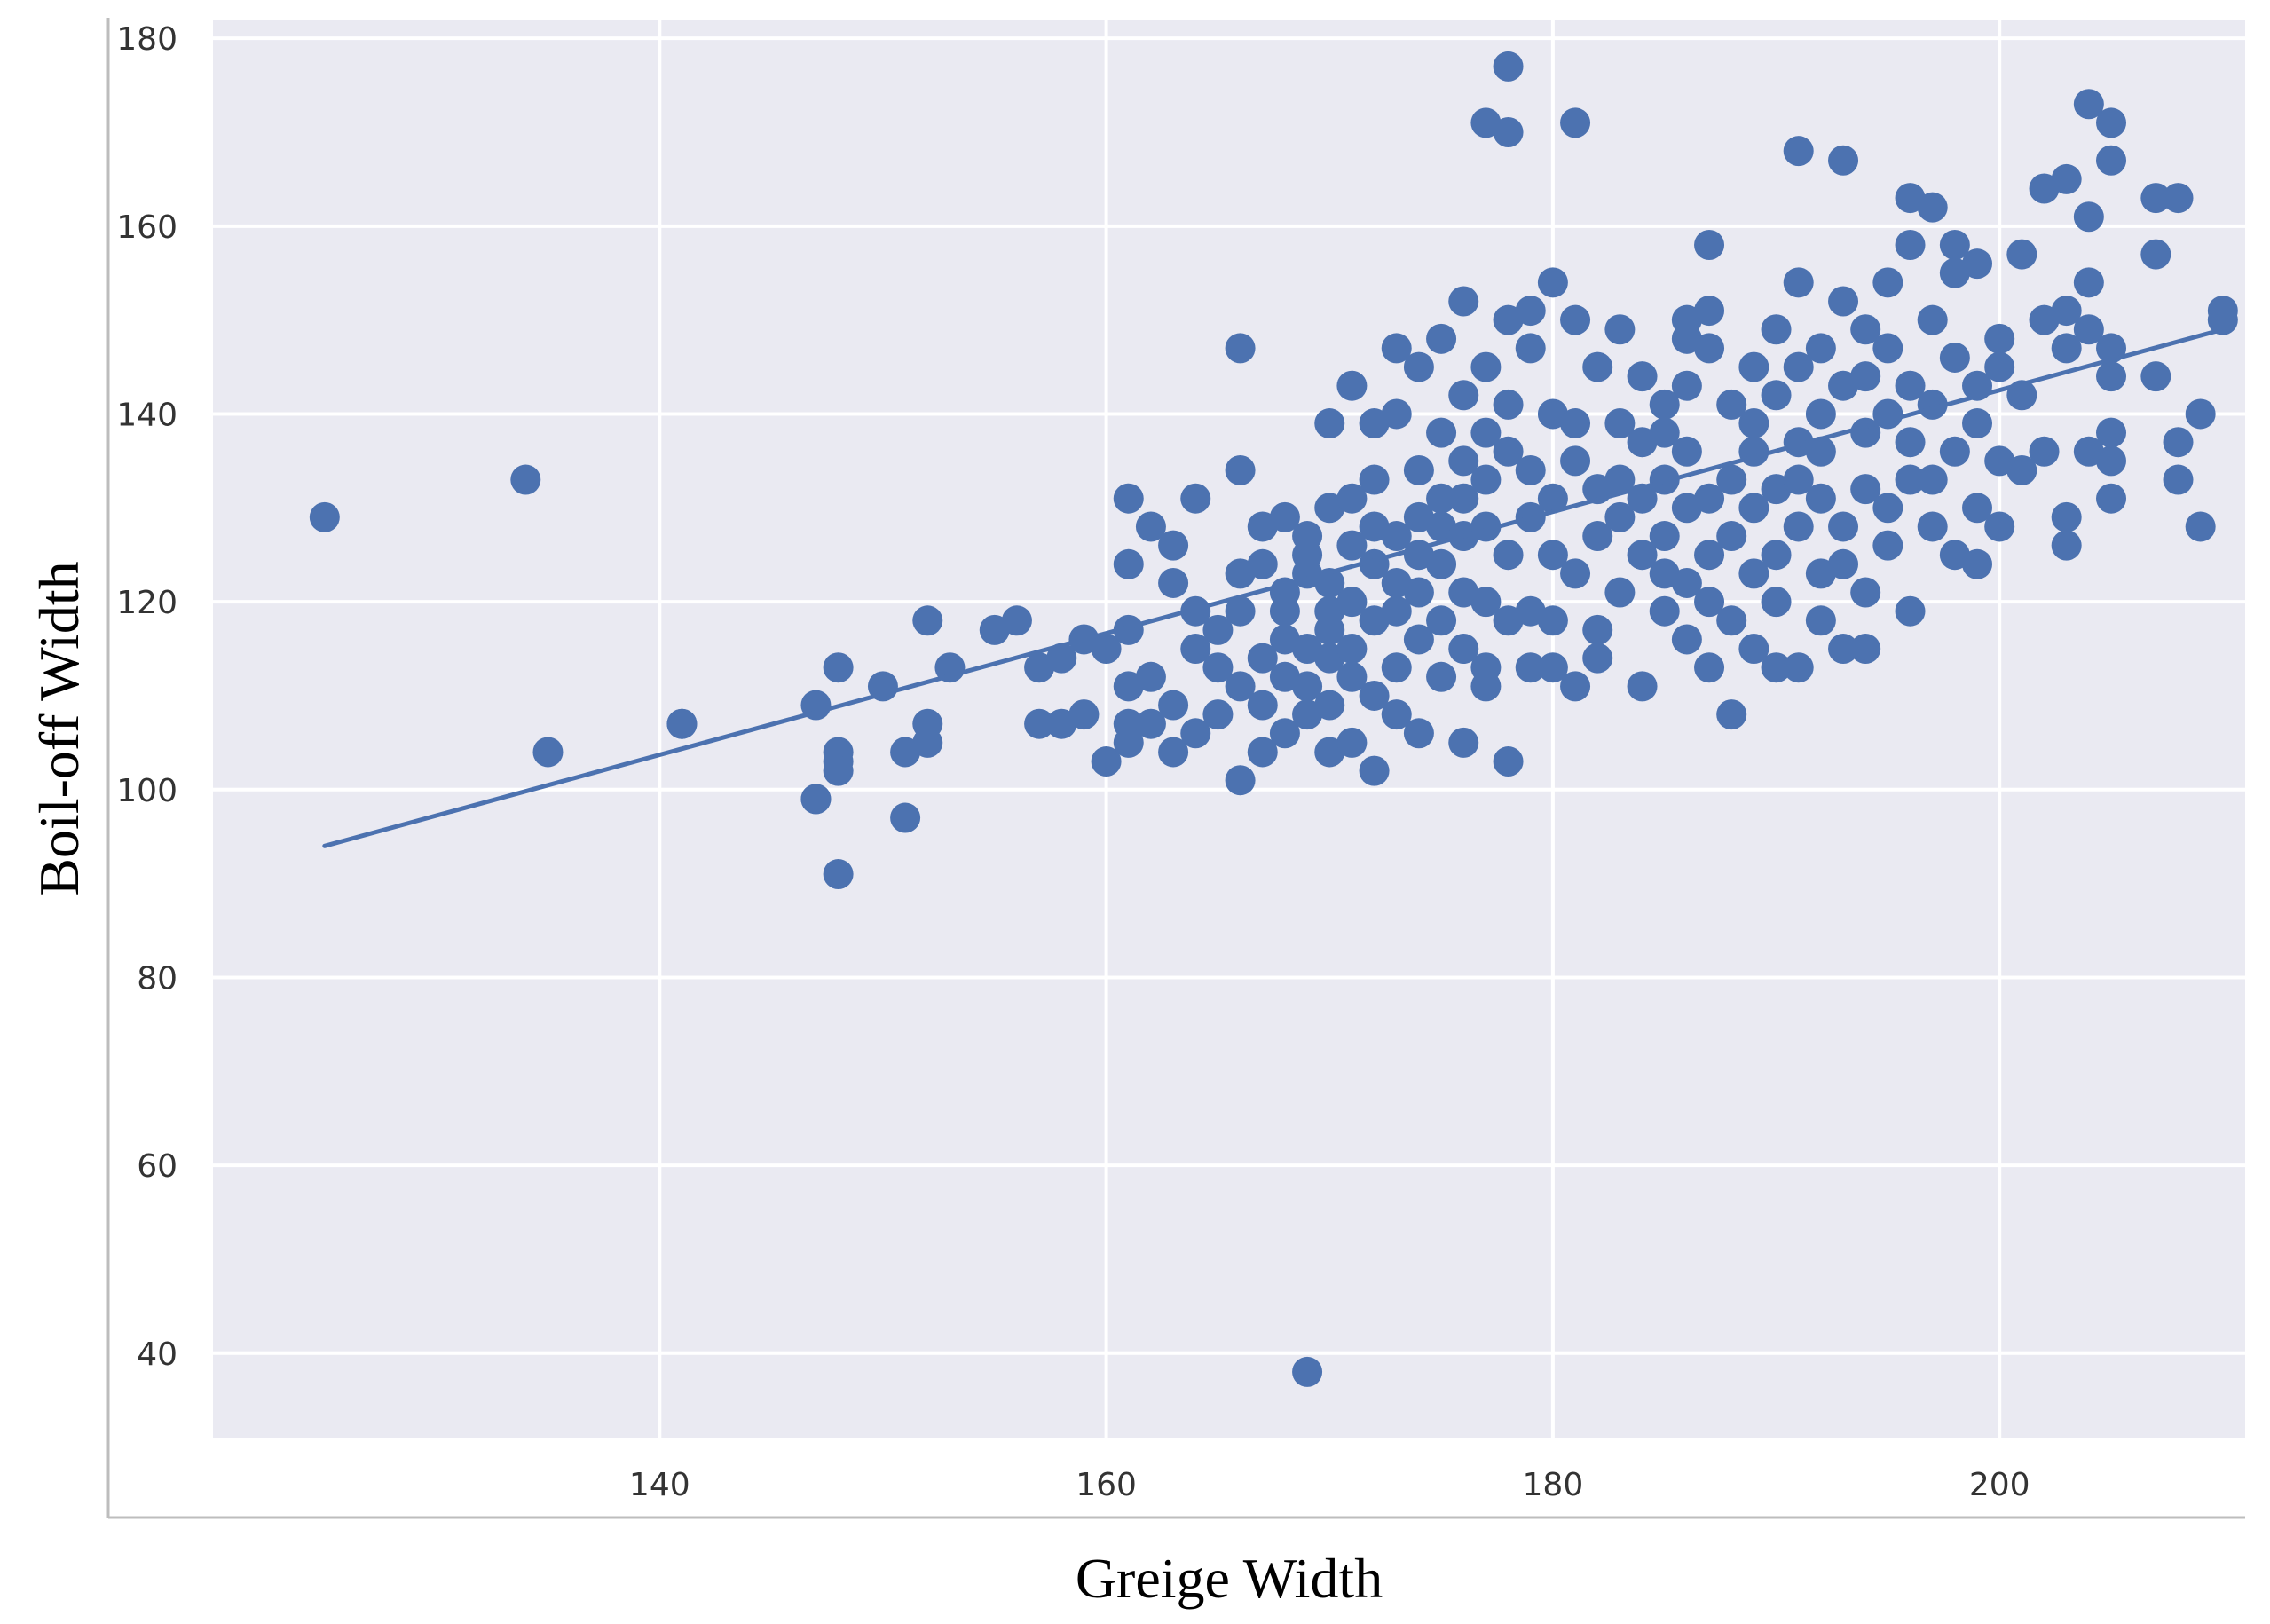  I want to click on y-tick-label: 120, so click(146, 603).